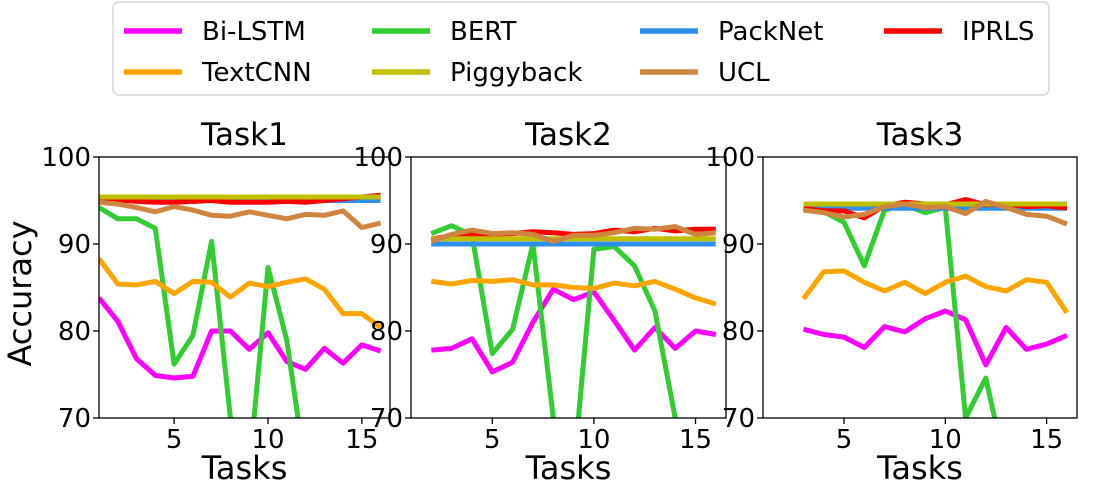 This screenshot has height=488, width=1104. I want to click on legend-label: PackNet, so click(770, 32).